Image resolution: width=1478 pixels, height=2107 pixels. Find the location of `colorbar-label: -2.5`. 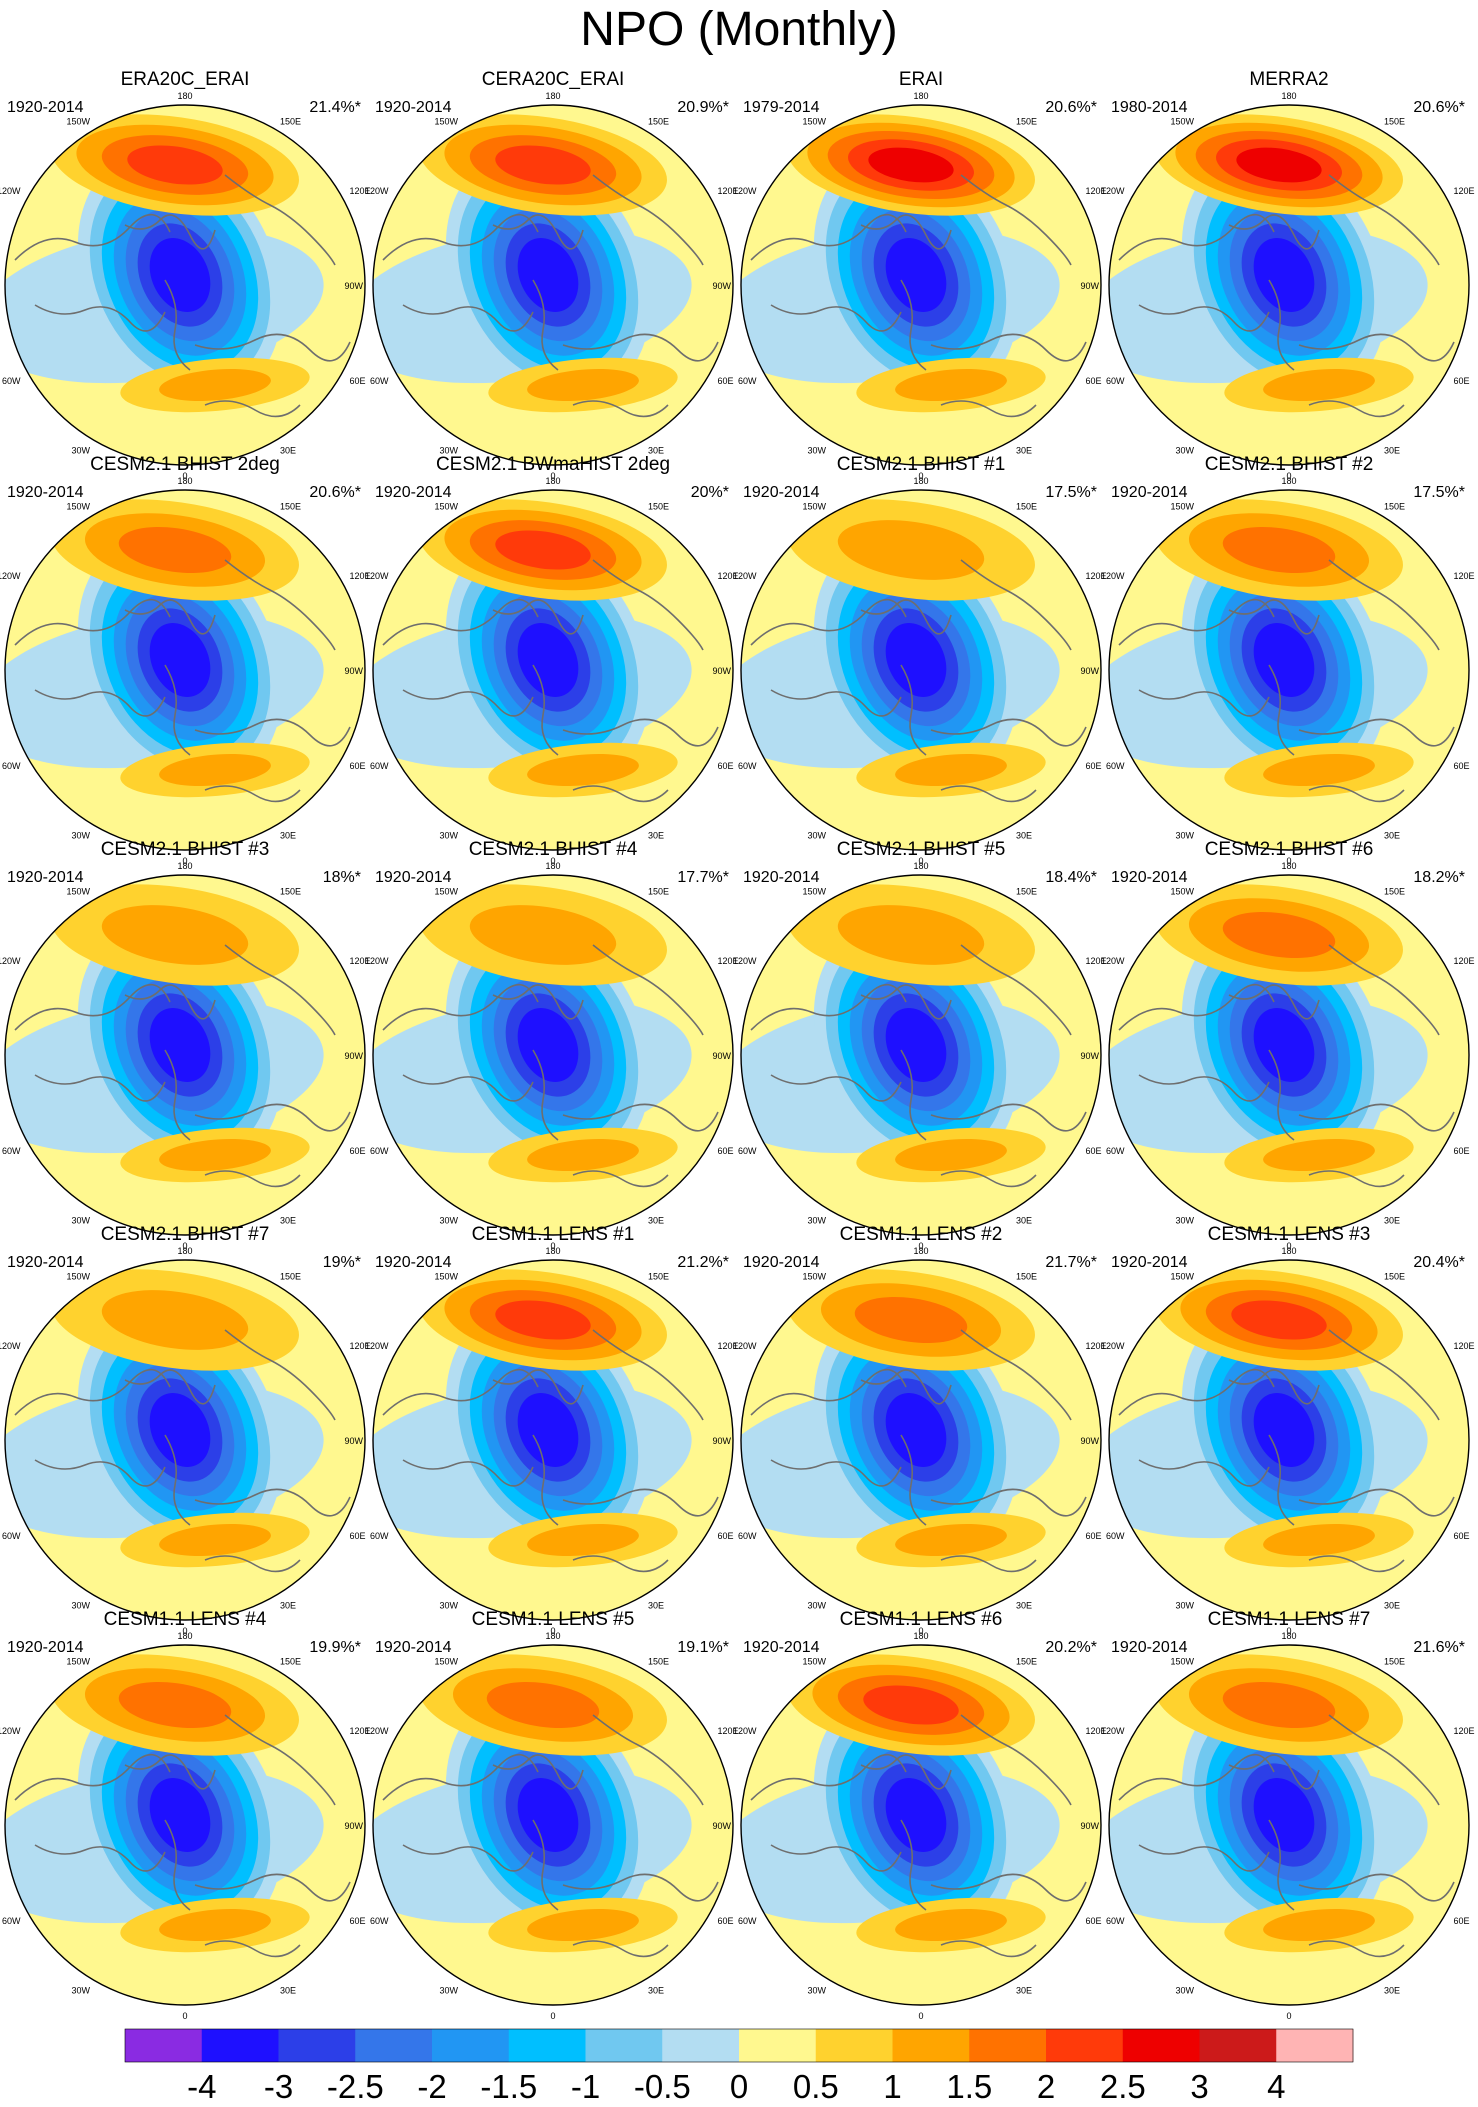

colorbar-label: -2.5 is located at coordinates (355, 2086).